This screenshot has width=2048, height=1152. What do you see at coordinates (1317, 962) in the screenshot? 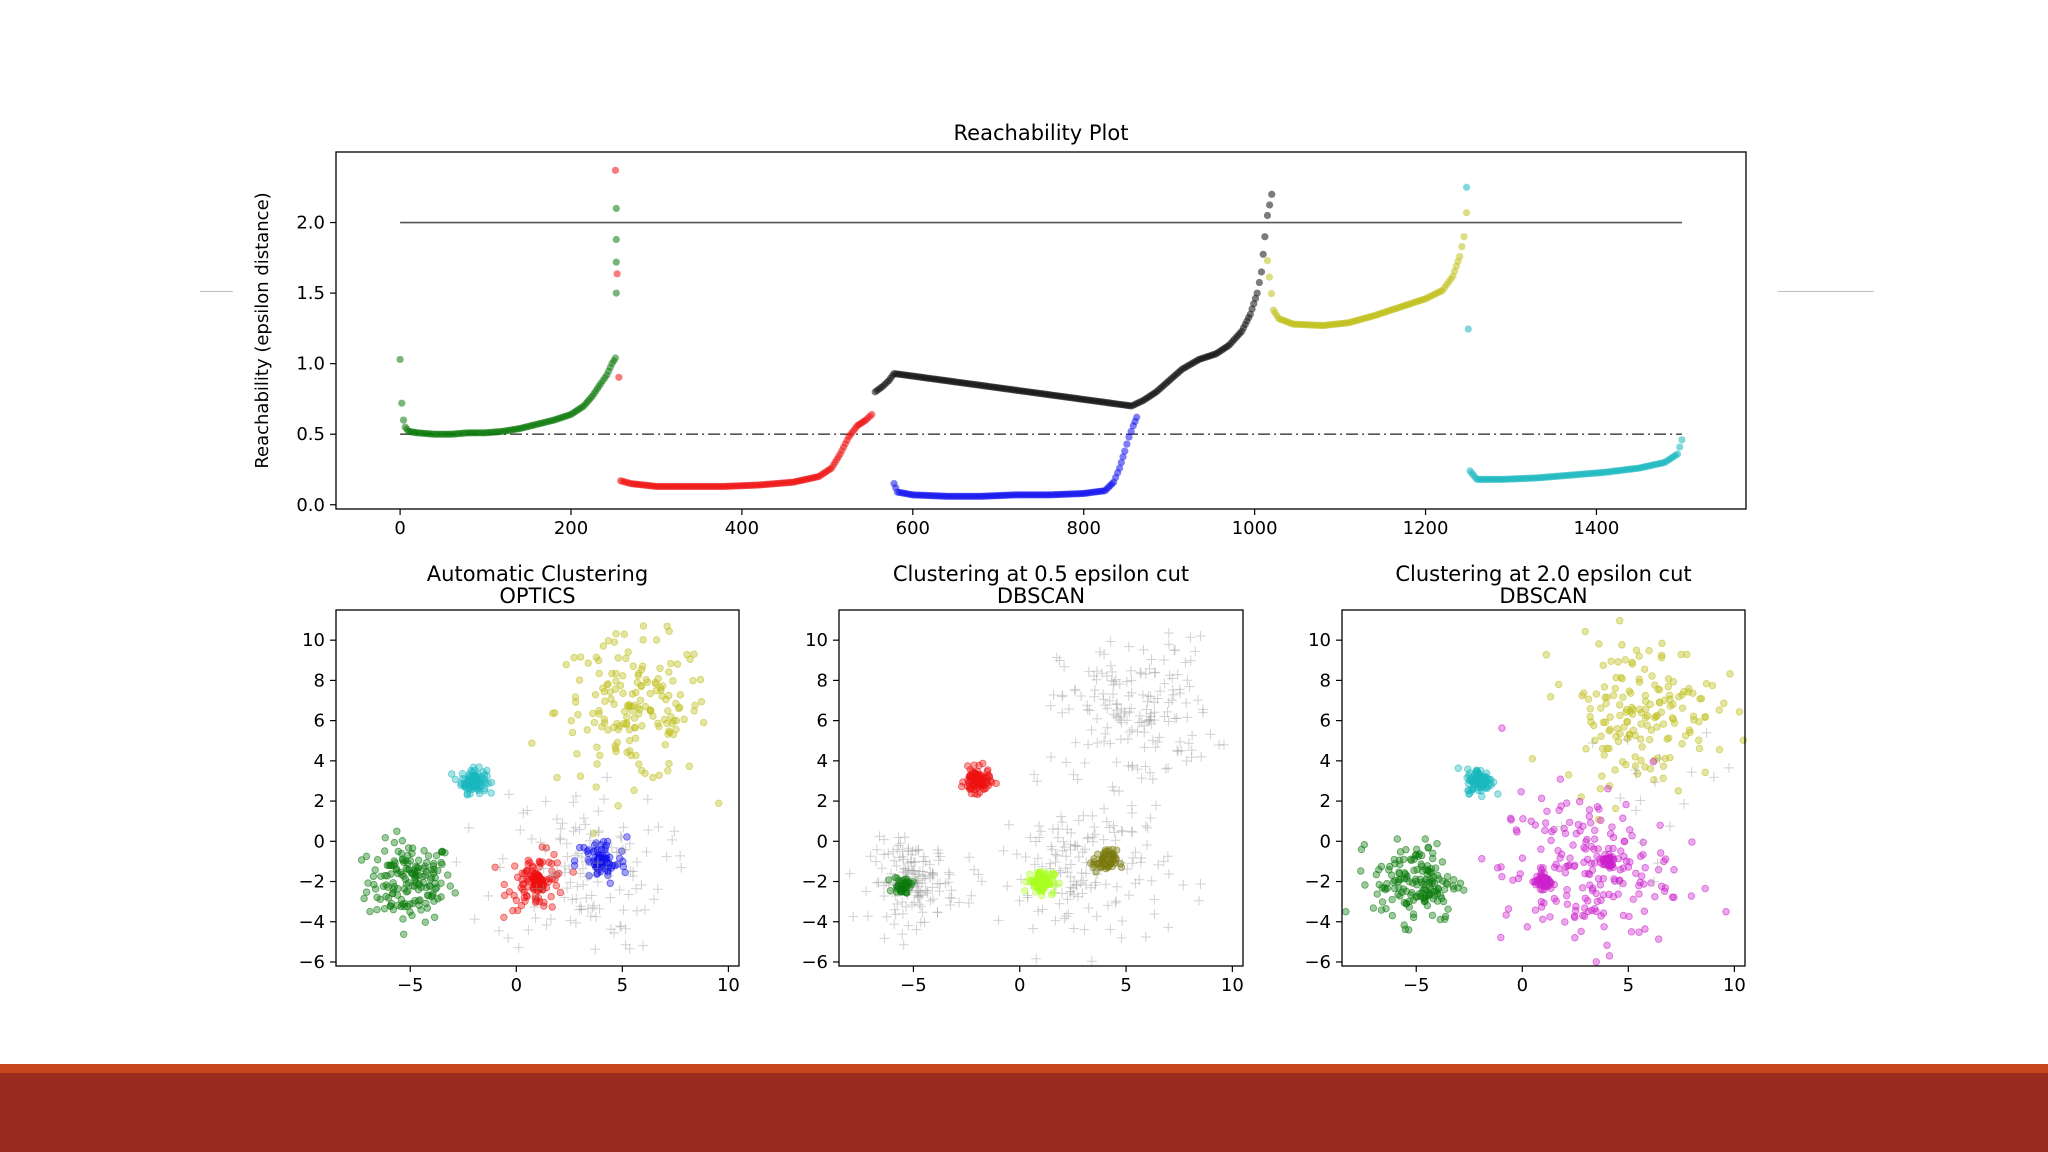
I see `y-tick-label: −6` at bounding box center [1317, 962].